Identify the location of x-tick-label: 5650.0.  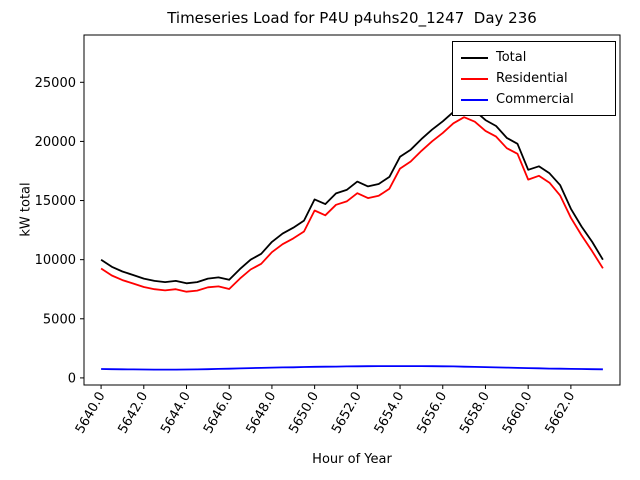
(304, 413).